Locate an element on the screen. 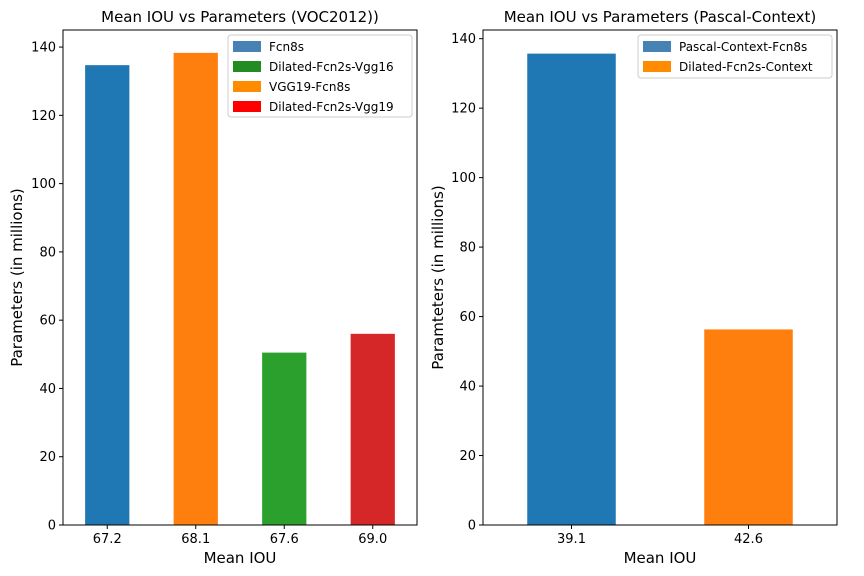  y-axis-label: Parameters (in millions) is located at coordinates (17, 277).